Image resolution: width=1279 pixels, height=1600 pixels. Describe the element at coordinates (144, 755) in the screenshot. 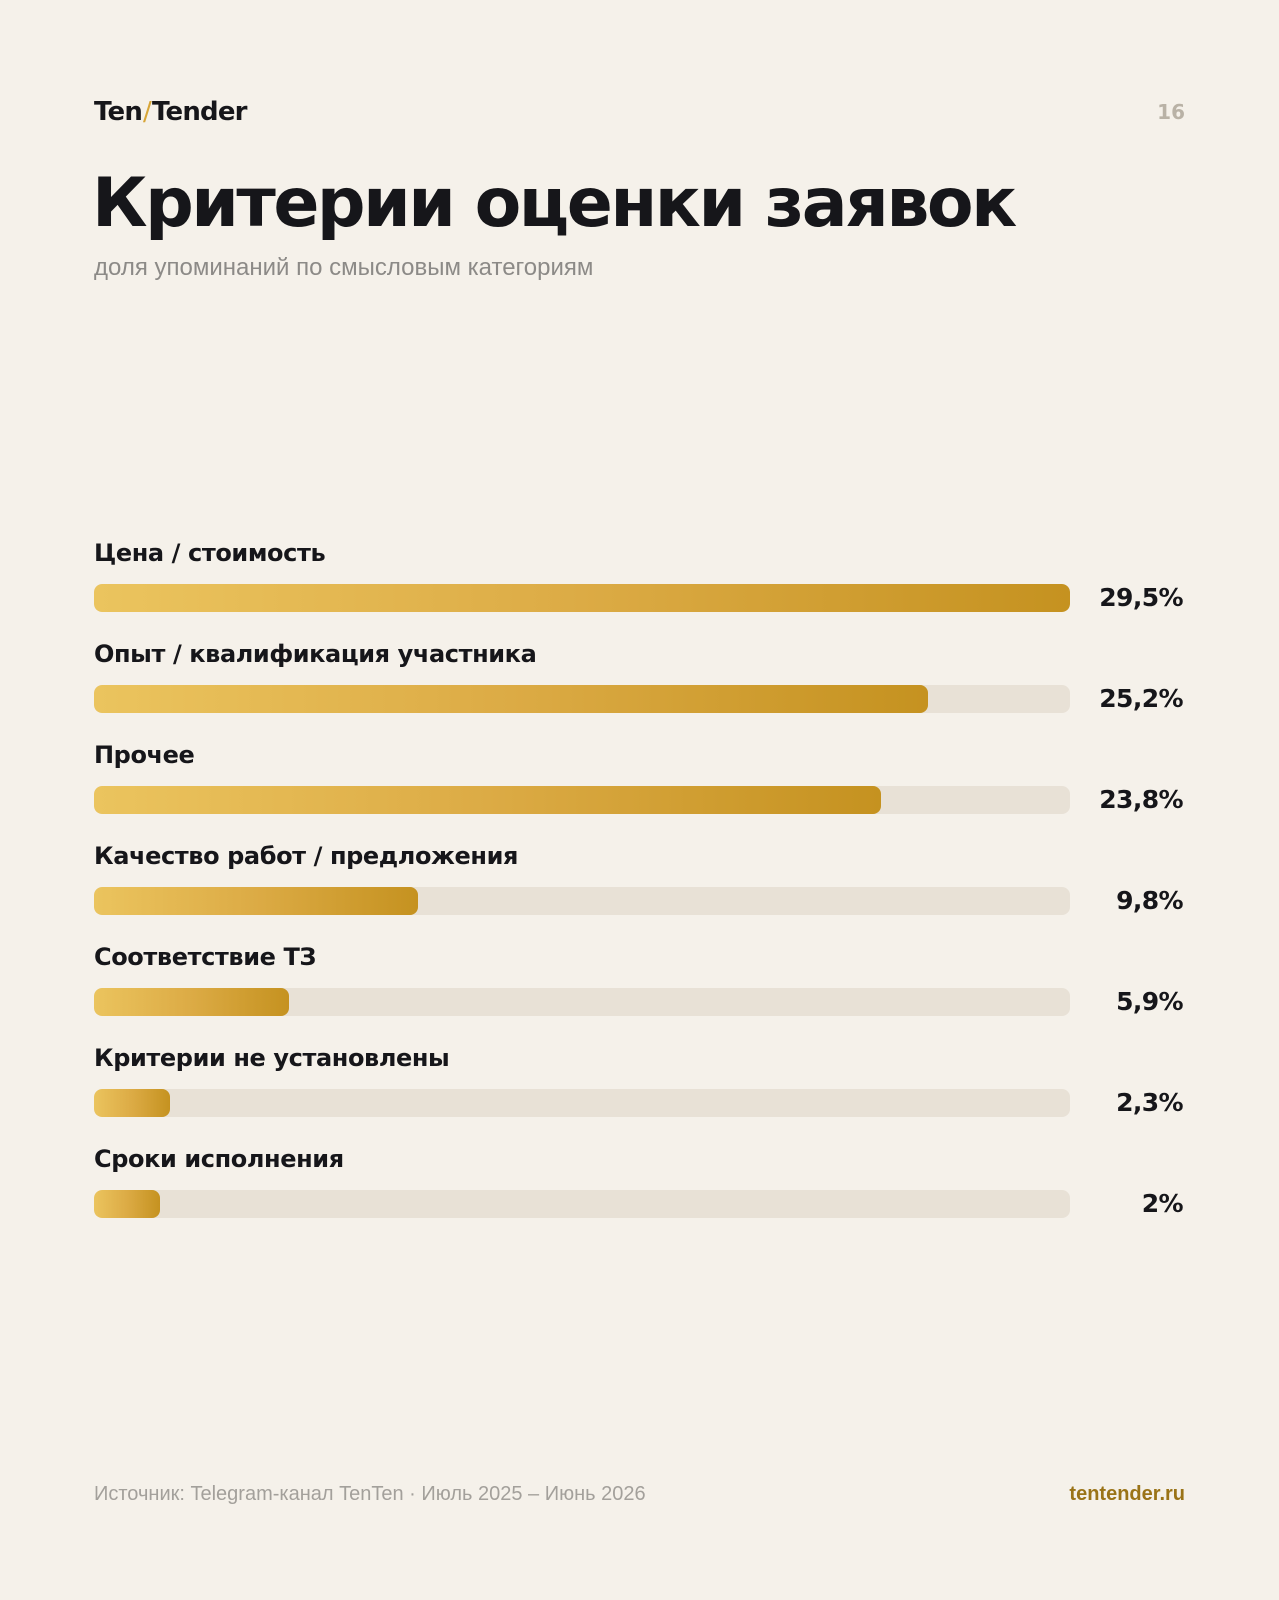

I see `bar-category-label: Прочее` at that location.